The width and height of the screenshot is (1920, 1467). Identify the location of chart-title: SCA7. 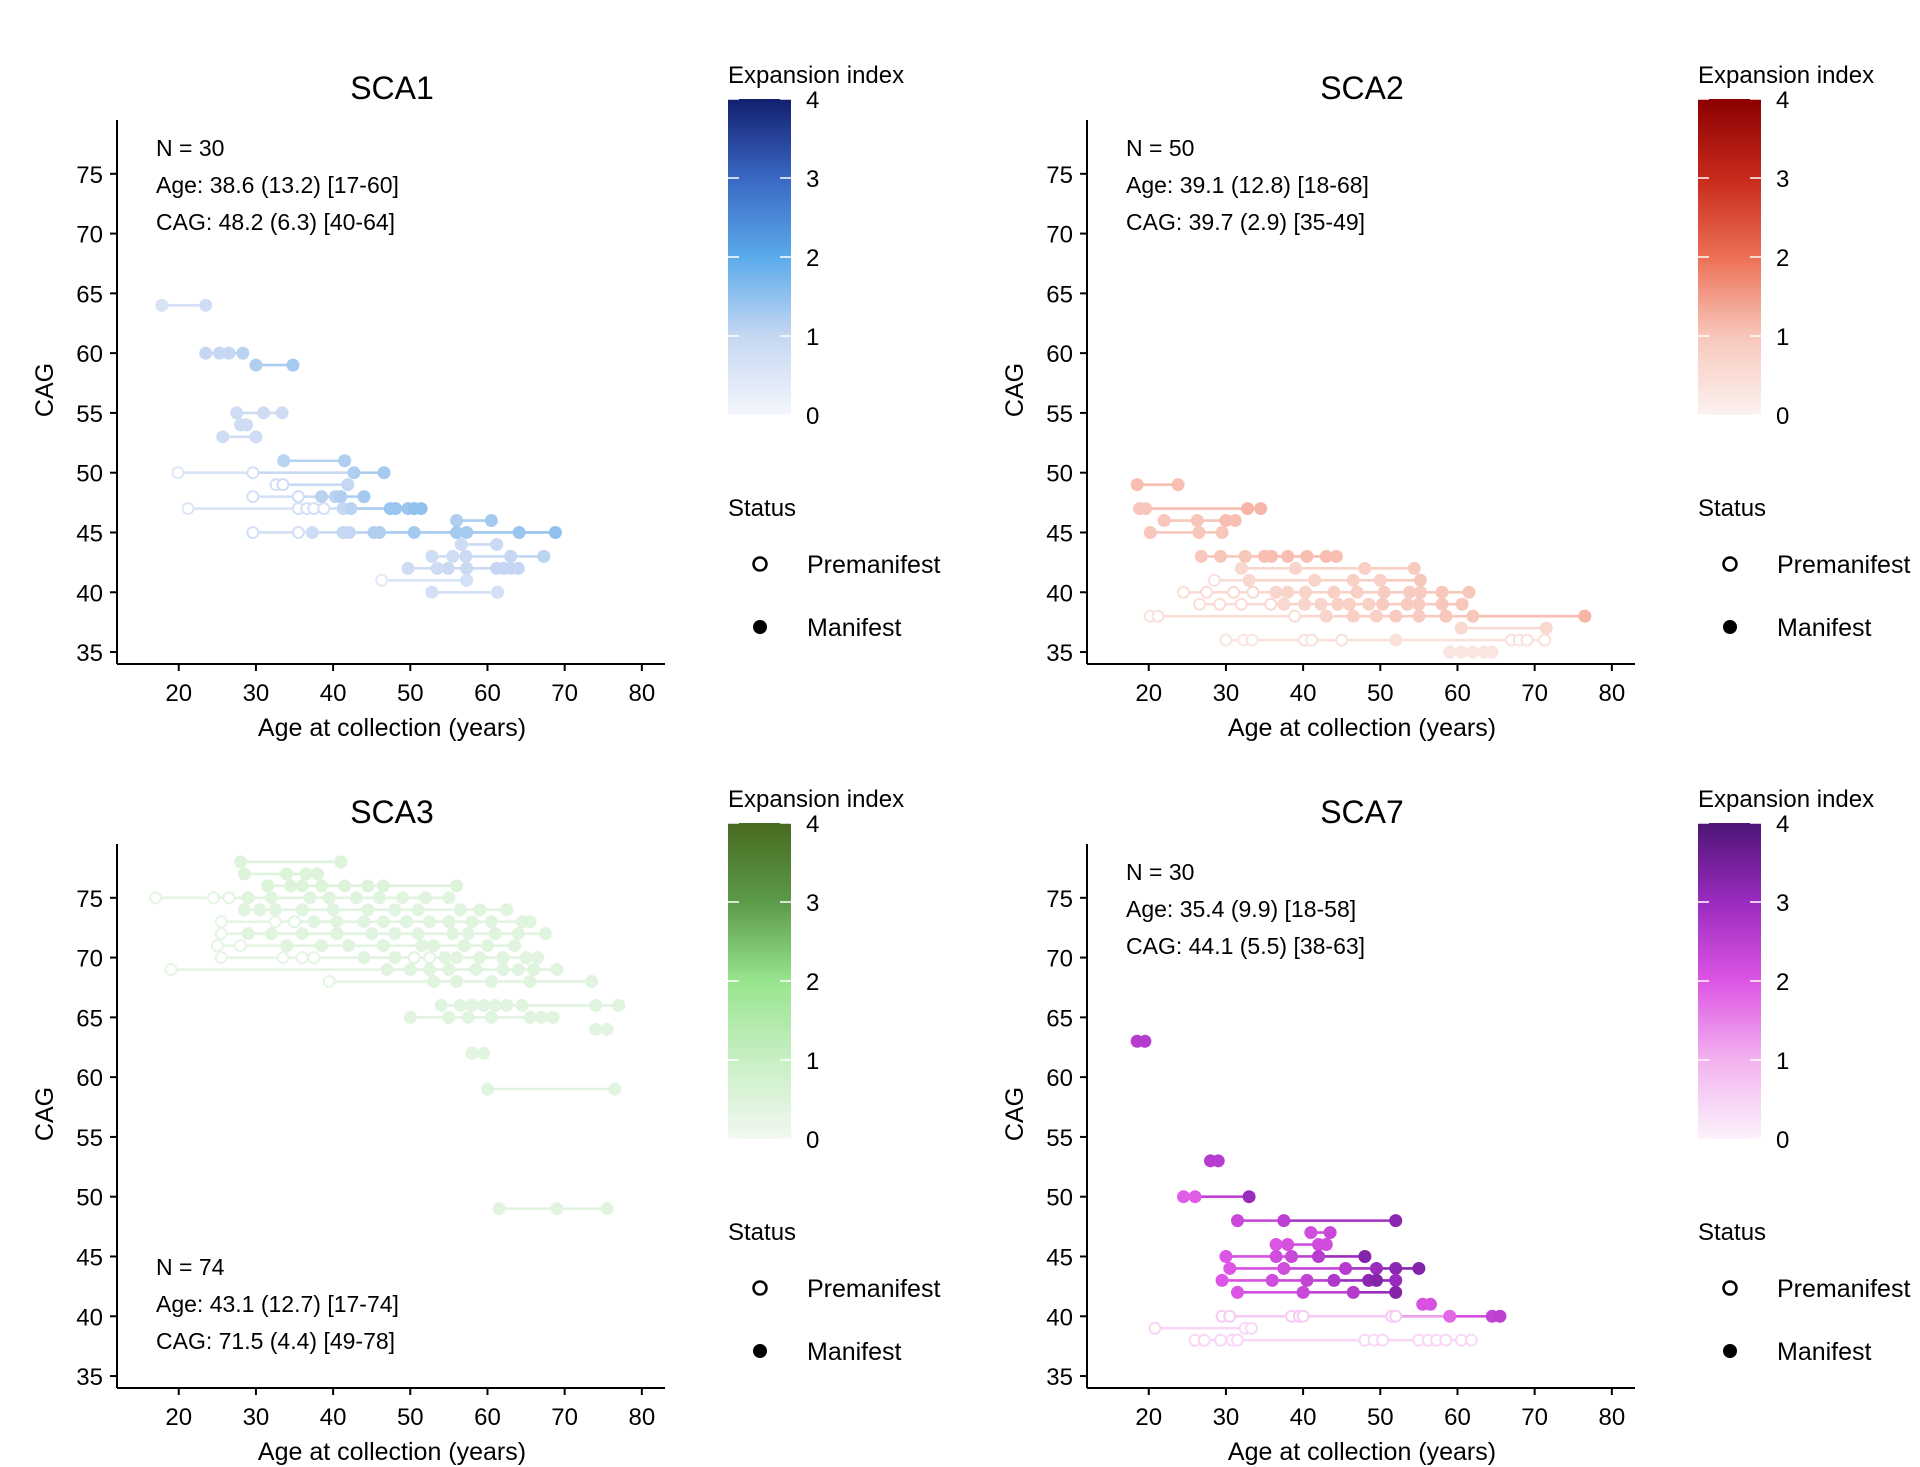
(1362, 812).